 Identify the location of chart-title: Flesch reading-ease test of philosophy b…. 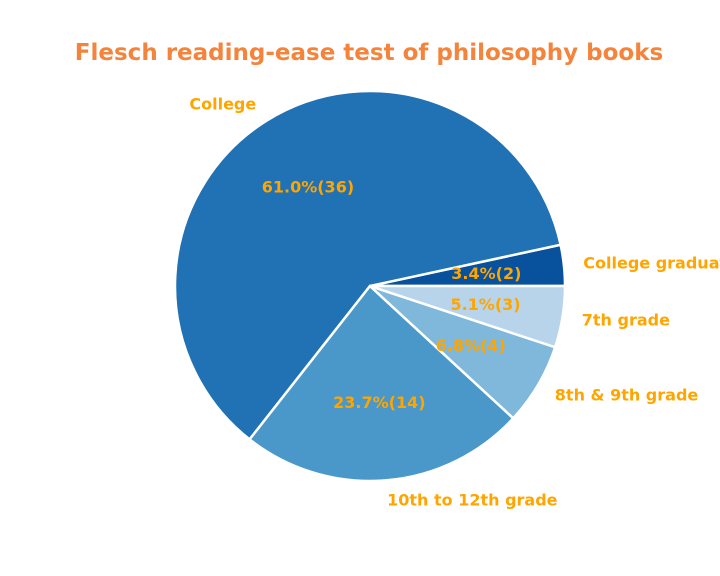
(369, 53).